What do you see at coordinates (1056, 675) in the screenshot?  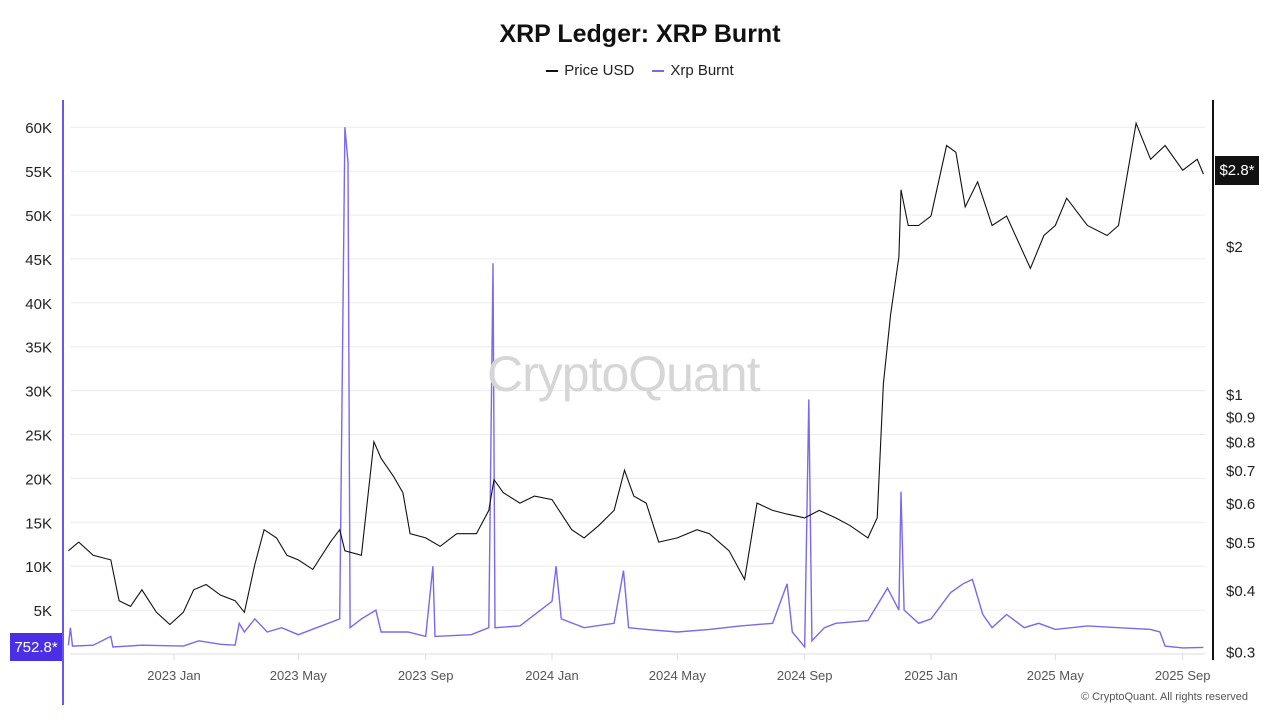 I see `x-axis-tick-label: 2025 May` at bounding box center [1056, 675].